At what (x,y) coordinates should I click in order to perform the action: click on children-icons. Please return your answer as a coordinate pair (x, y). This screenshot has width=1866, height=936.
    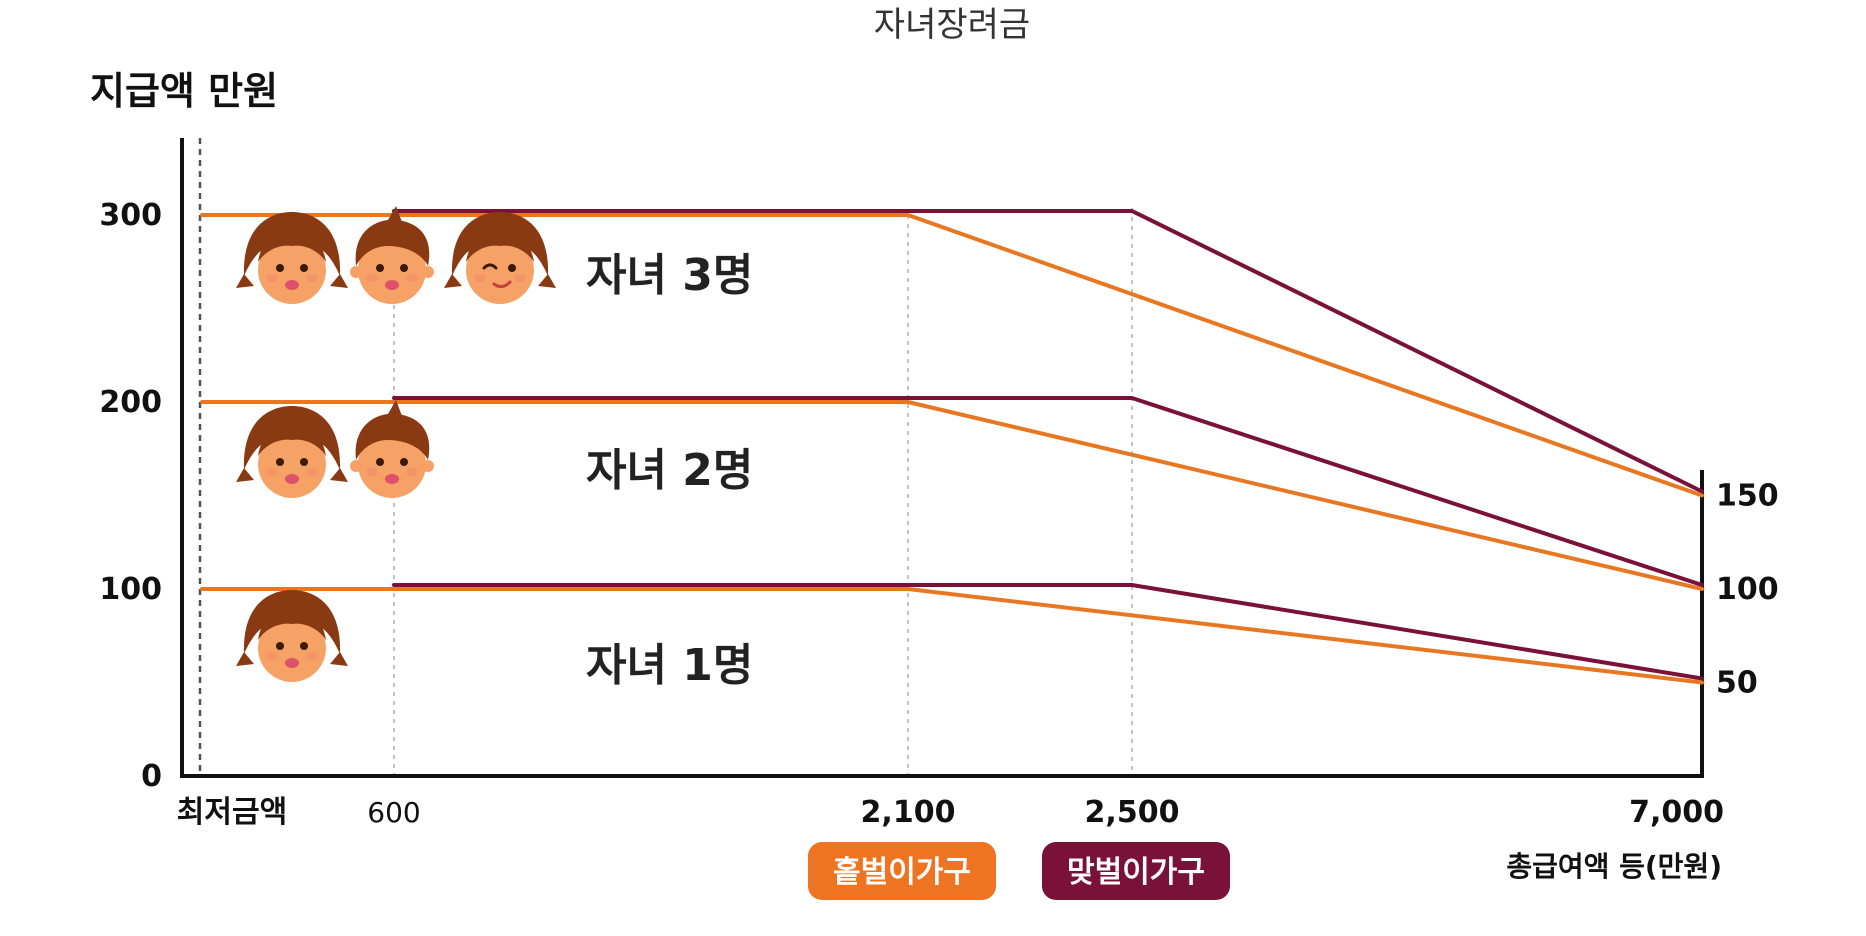
    Looking at the image, I should click on (396, 444).